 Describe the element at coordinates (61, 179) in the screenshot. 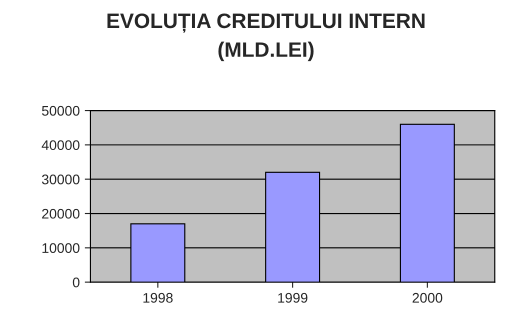

I see `y-tick-label: 30000` at that location.